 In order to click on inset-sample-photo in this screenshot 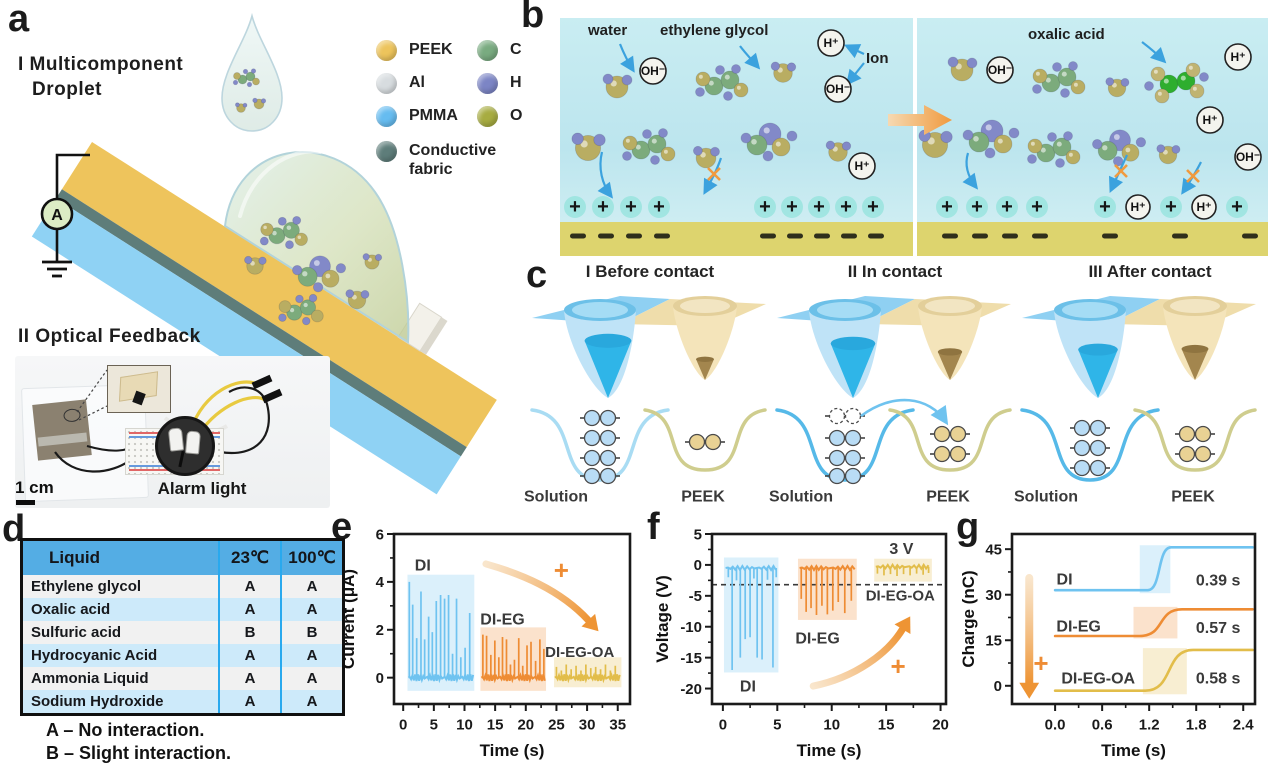, I will do `click(139, 389)`.